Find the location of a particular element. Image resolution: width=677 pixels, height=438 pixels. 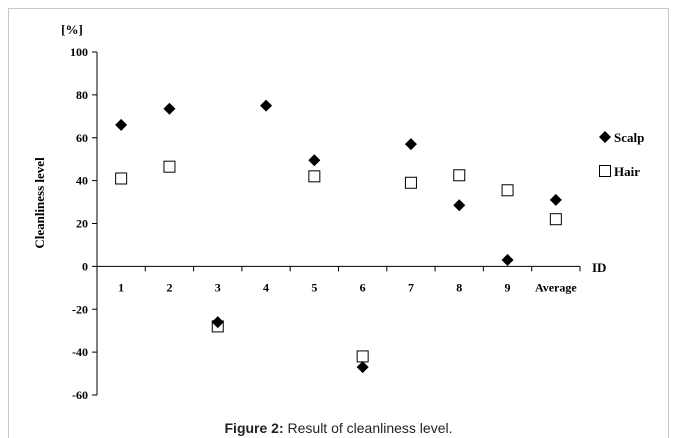

y-tick-label: 80 is located at coordinates (82, 95).